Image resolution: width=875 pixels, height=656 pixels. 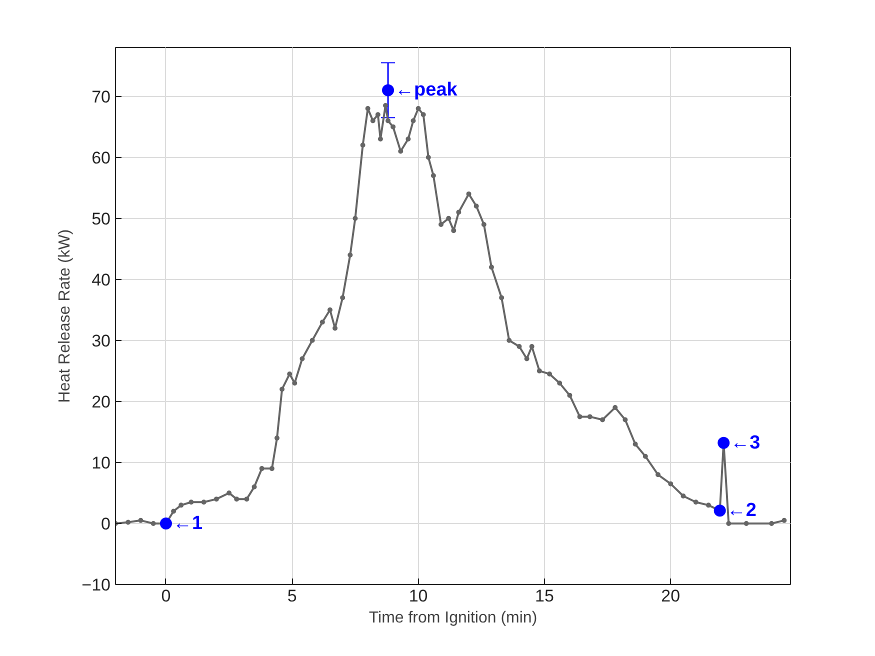 I want to click on y-tick-label: 30, so click(x=101, y=340).